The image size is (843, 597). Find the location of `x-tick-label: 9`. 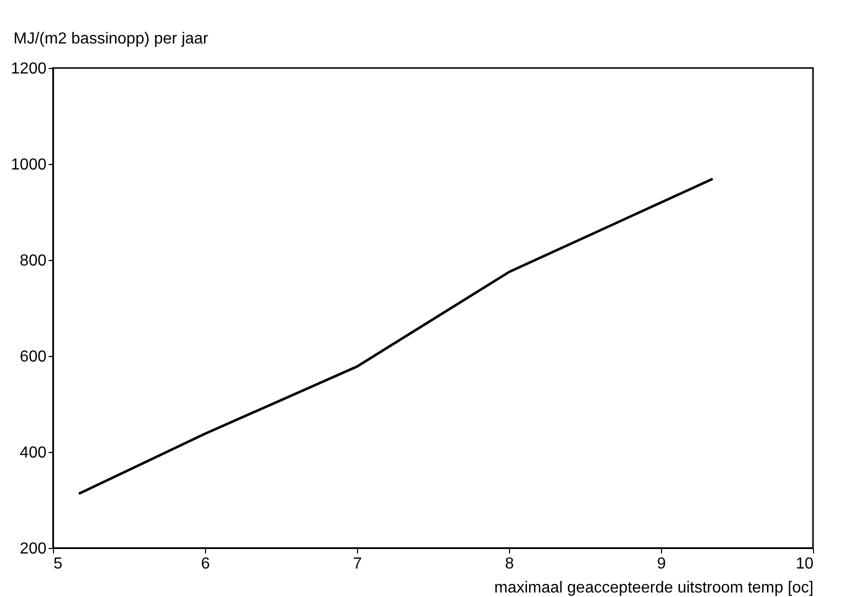

x-tick-label: 9 is located at coordinates (661, 564).